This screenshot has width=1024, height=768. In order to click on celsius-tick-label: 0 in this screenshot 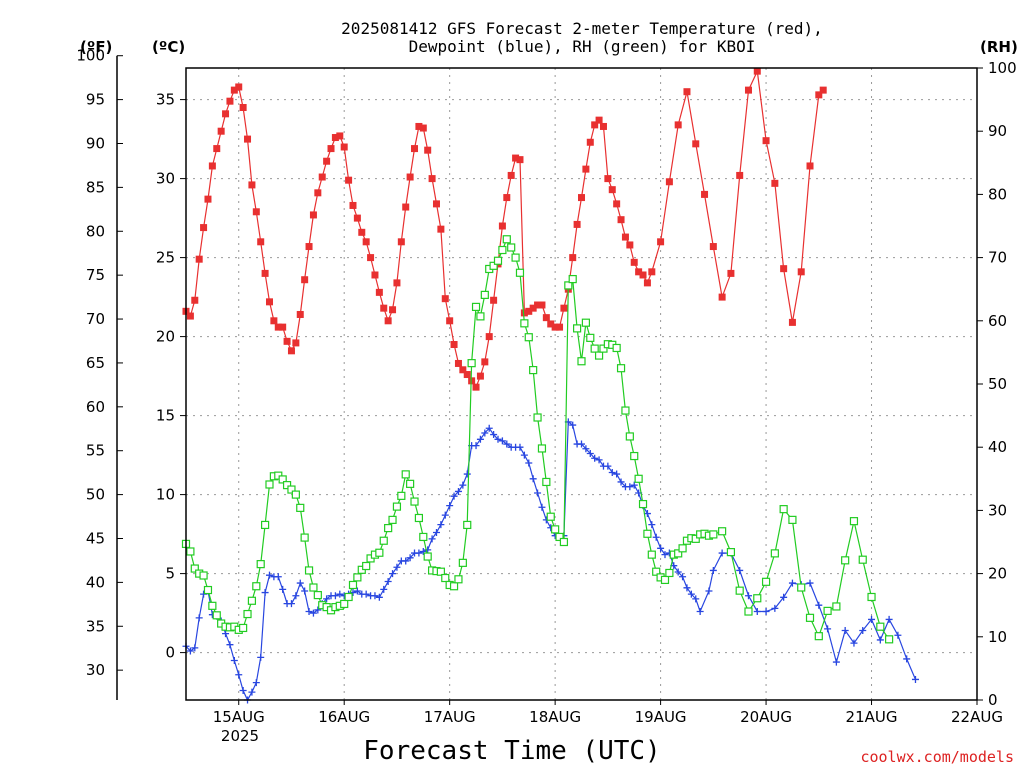, I will do `click(170, 653)`.